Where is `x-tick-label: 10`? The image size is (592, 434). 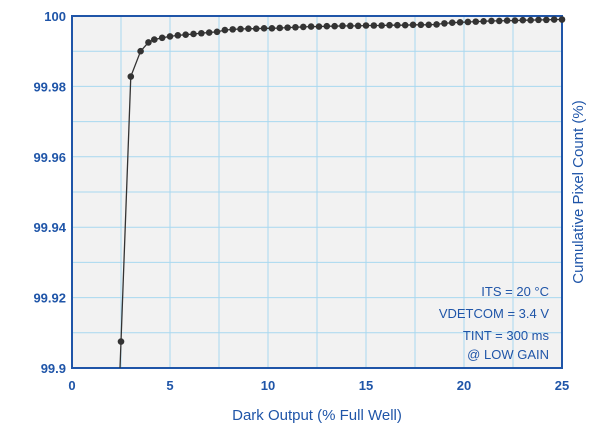 x-tick-label: 10 is located at coordinates (268, 385).